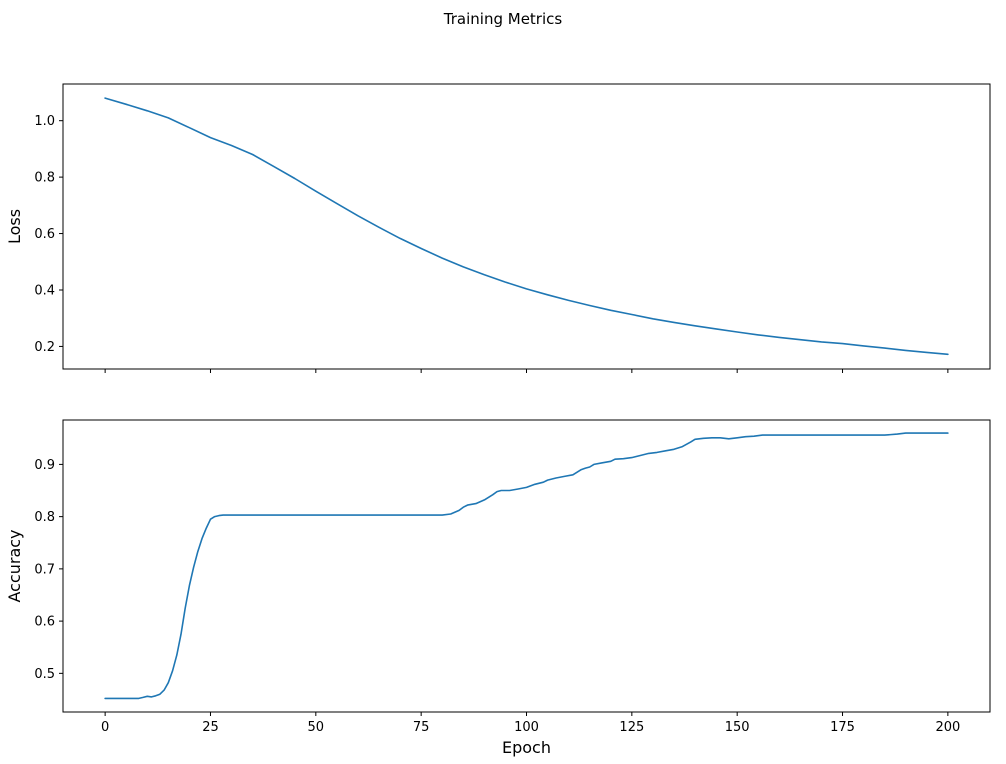  Describe the element at coordinates (14, 565) in the screenshot. I see `y-axis-label: Accuracy` at that location.